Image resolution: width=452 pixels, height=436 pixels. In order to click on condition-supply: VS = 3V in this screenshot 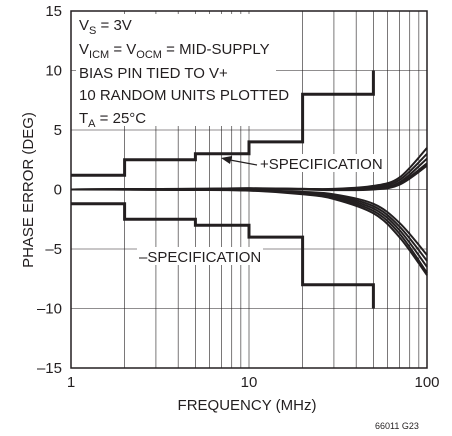, I will do `click(105, 27)`.